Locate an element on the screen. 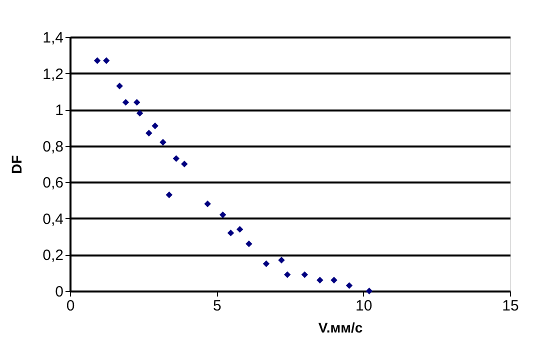 This screenshot has width=558, height=348. x-axis-title: V.мм/с is located at coordinates (340, 328).